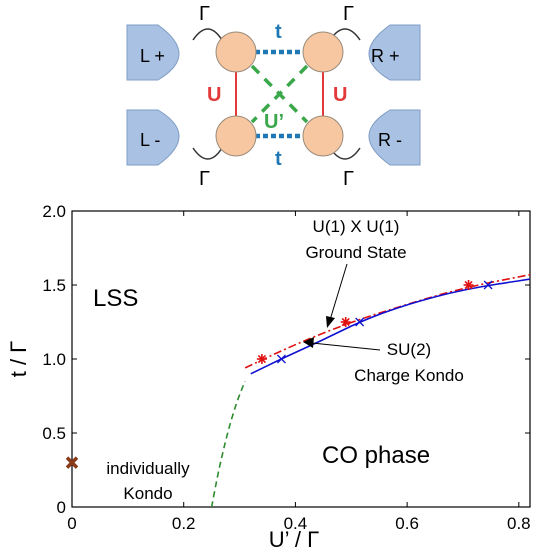 This screenshot has width=546, height=550. Describe the element at coordinates (207, 153) in the screenshot. I see `gamma-arc-left-bottom` at that location.